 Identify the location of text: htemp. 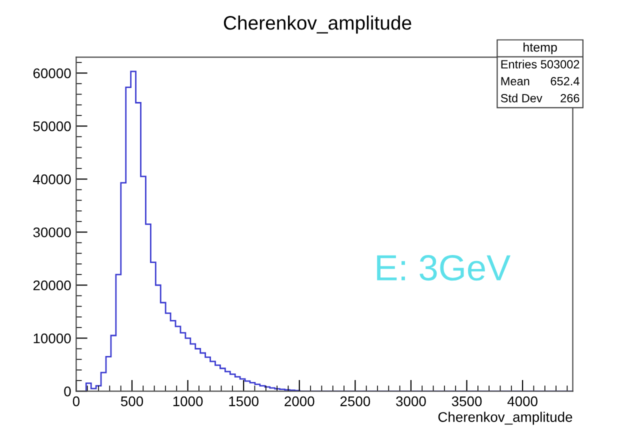
(540, 48).